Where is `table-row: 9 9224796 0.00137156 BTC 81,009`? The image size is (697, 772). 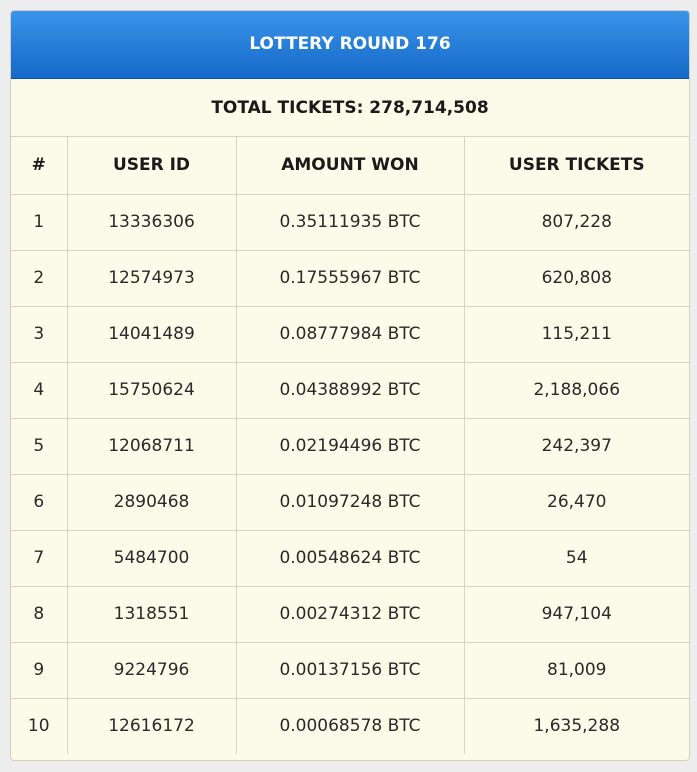
table-row: 9 9224796 0.00137156 BTC 81,009 is located at coordinates (350, 670).